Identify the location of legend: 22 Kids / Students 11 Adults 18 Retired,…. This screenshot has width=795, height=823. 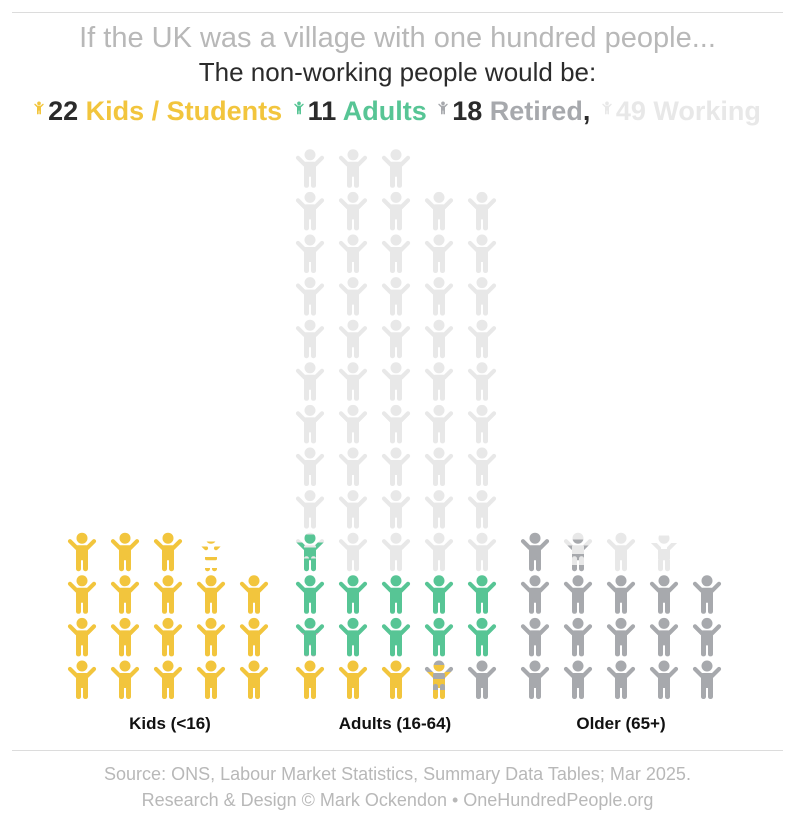
(397, 111).